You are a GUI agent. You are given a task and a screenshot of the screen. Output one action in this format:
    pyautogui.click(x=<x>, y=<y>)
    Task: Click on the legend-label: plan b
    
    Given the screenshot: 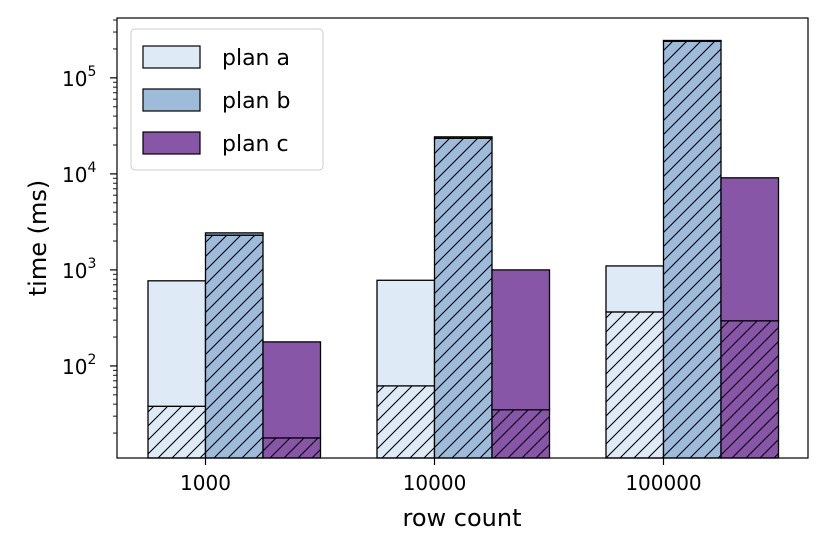 What is the action you would take?
    pyautogui.click(x=256, y=101)
    